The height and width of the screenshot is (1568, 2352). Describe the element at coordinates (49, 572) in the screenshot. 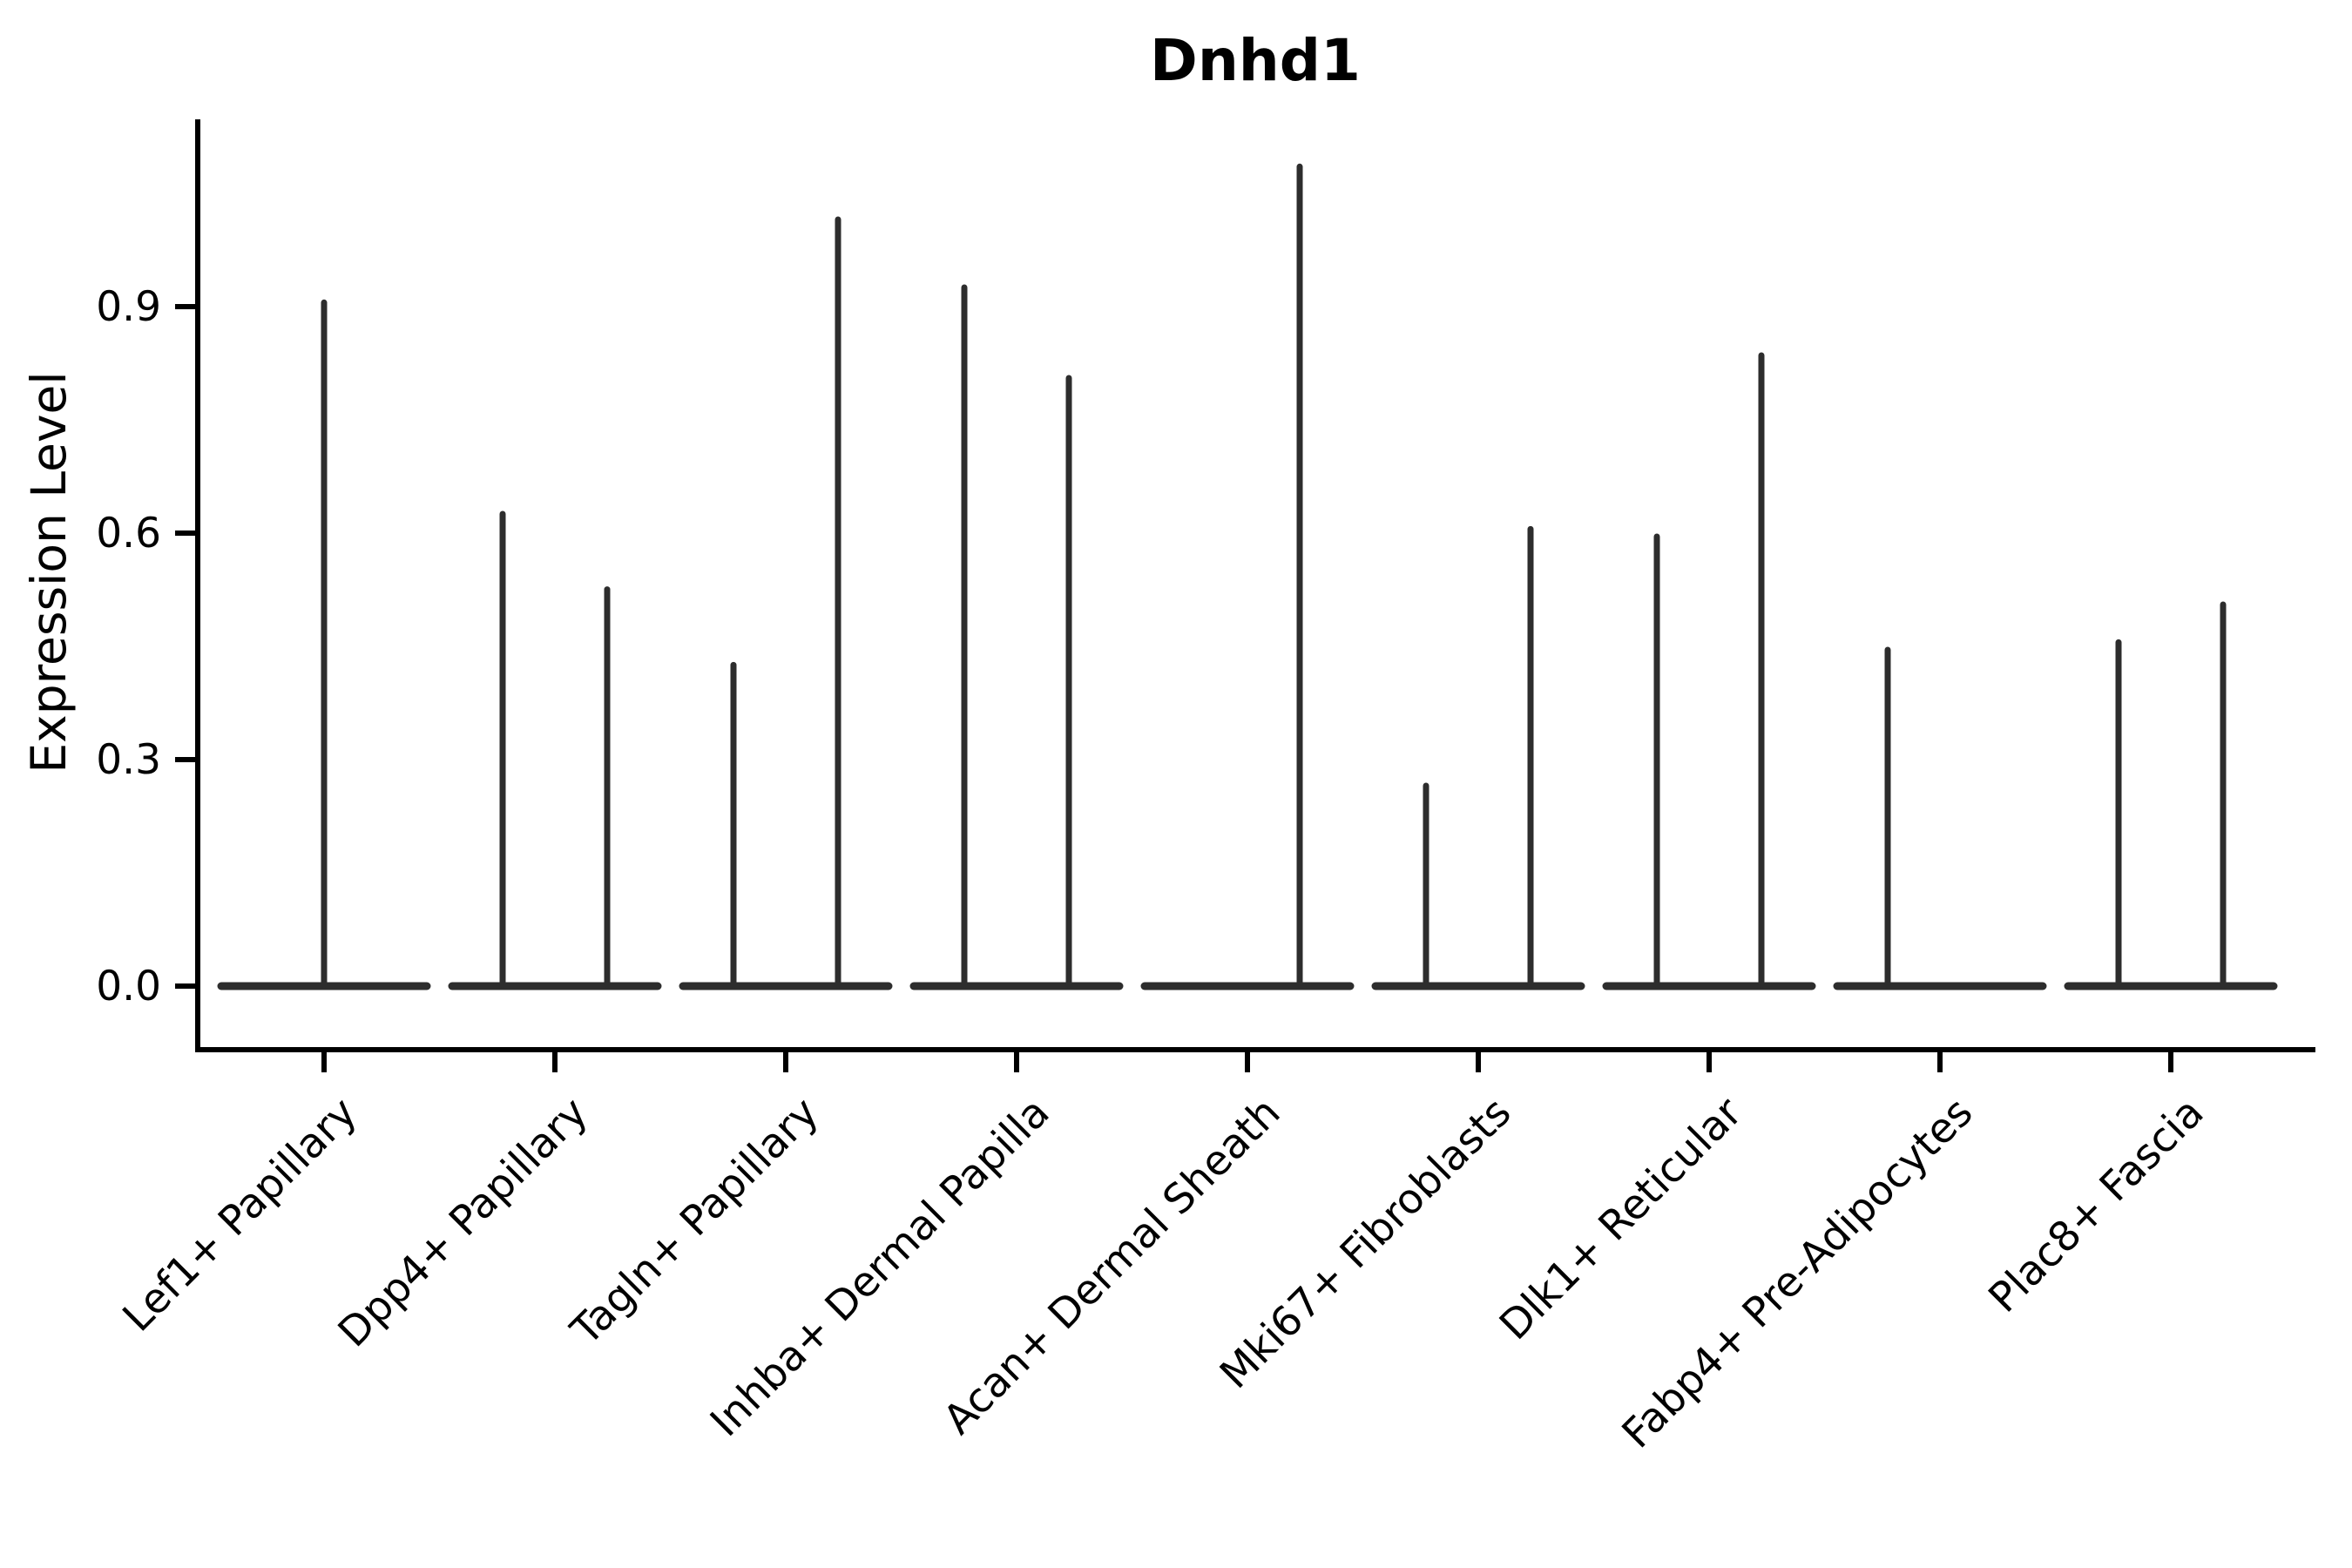

I see `y-axis-label: Expression Level` at that location.